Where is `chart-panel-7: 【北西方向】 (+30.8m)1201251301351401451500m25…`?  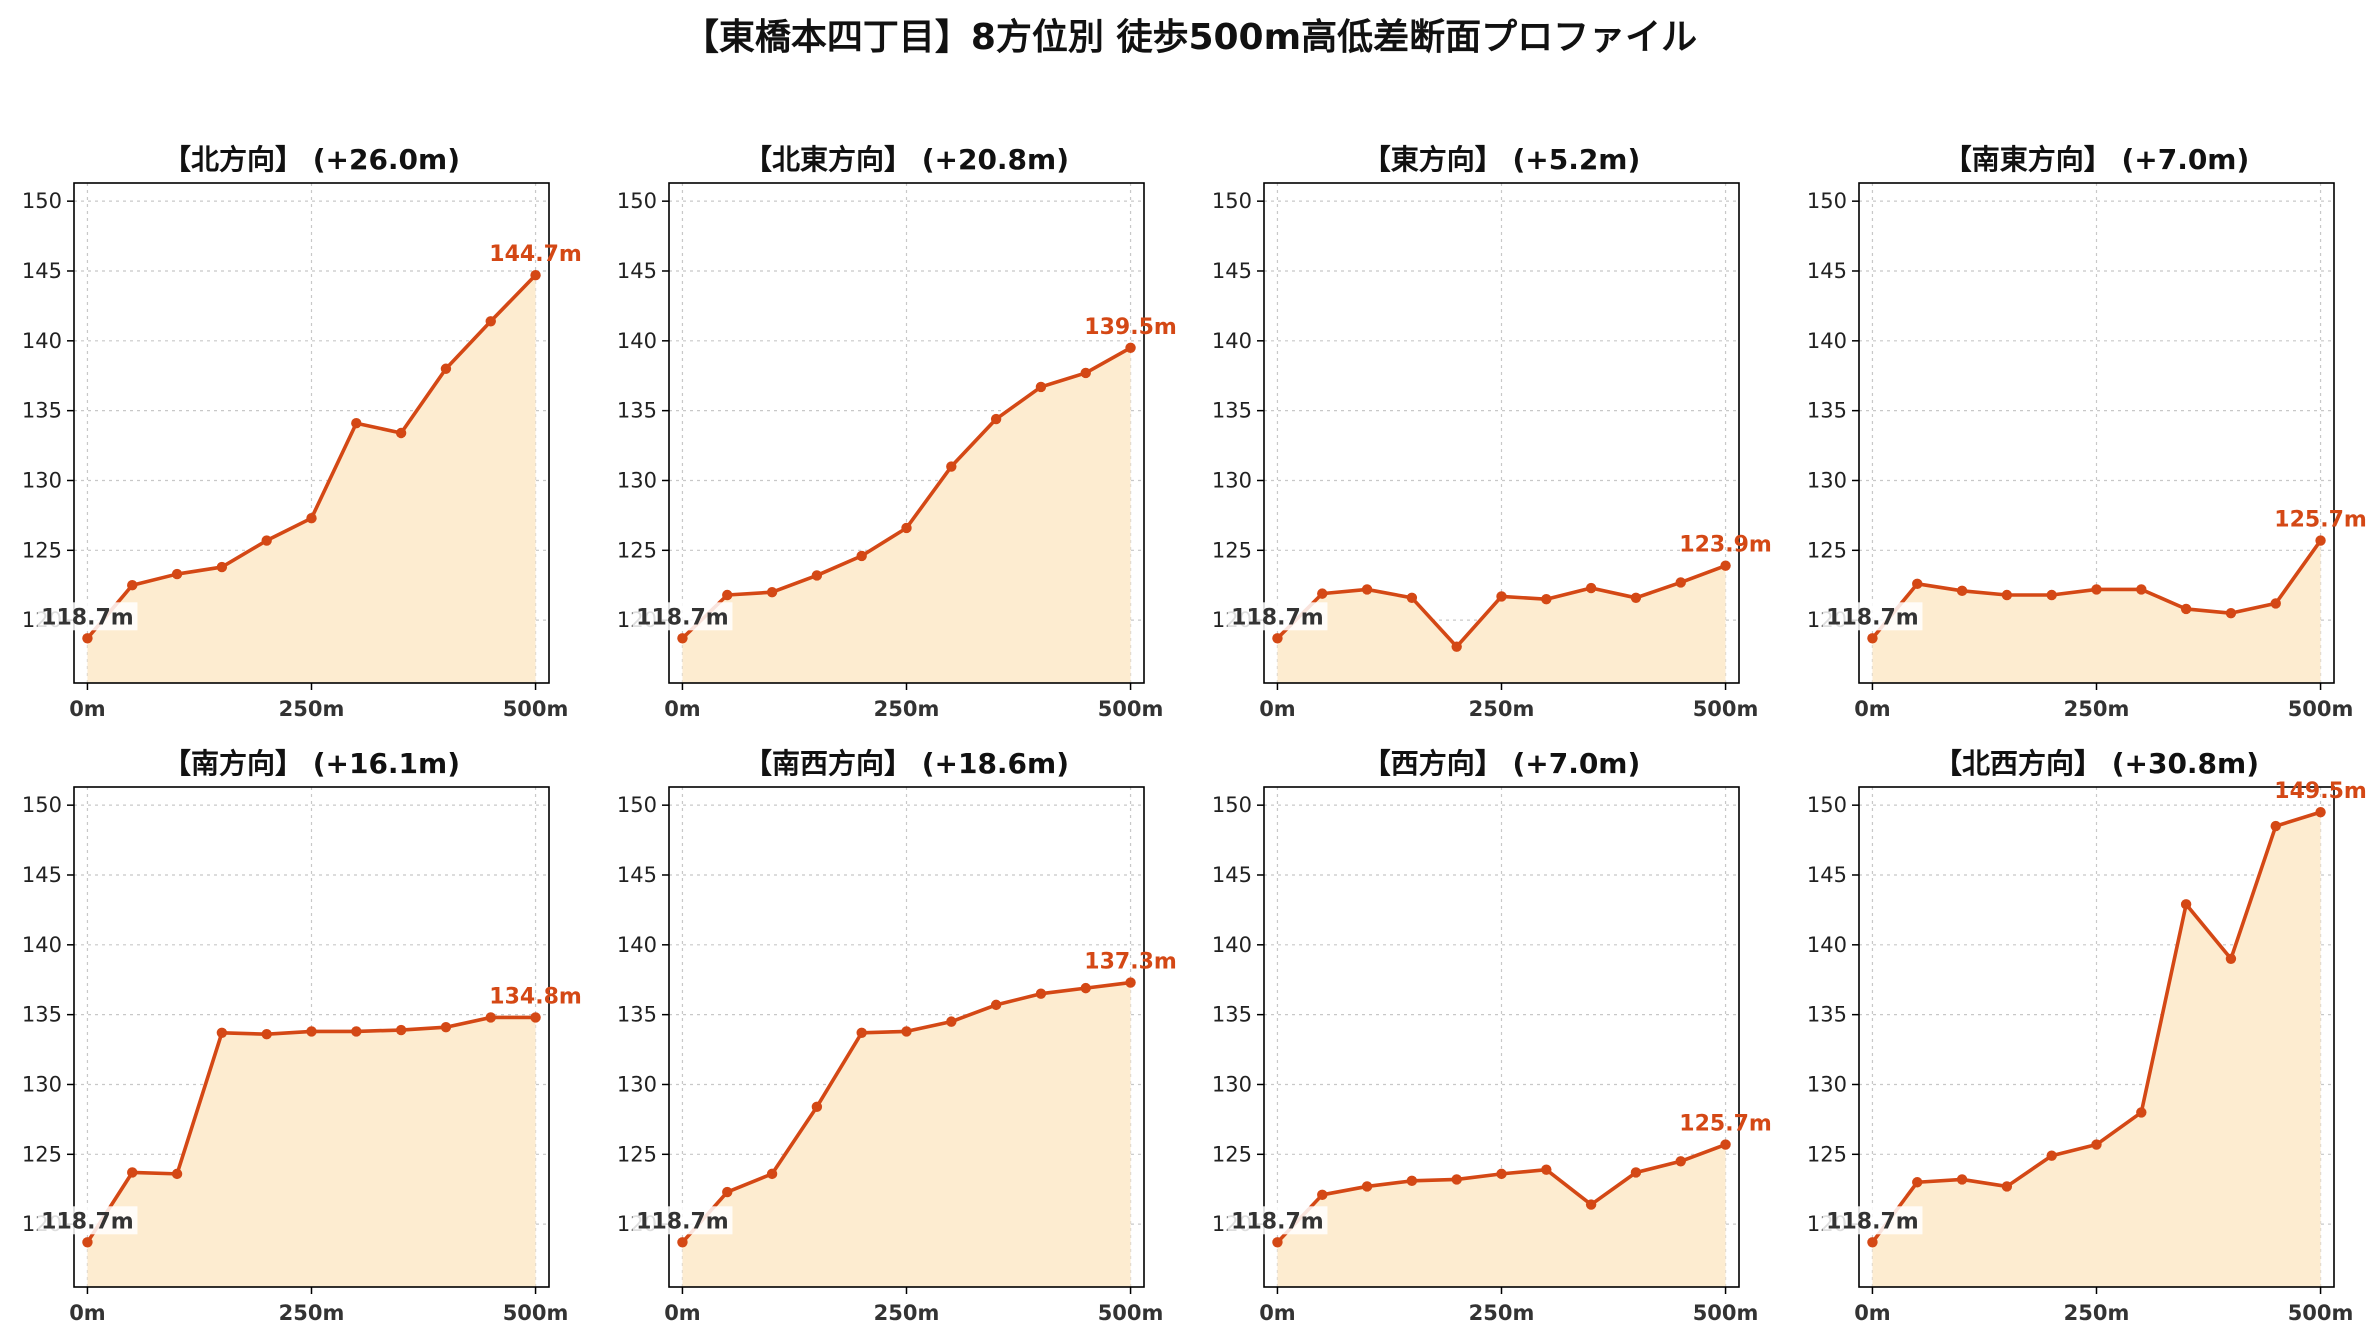
chart-panel-7: 【北西方向】 (+30.8m)1201251301351401451500m25… is located at coordinates (2087, 1036).